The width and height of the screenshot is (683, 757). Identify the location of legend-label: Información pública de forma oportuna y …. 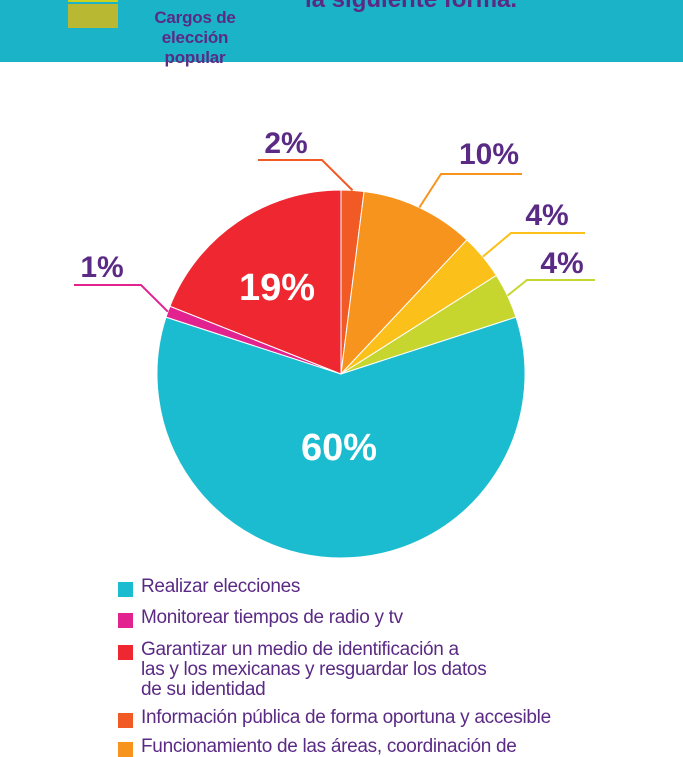
(346, 717).